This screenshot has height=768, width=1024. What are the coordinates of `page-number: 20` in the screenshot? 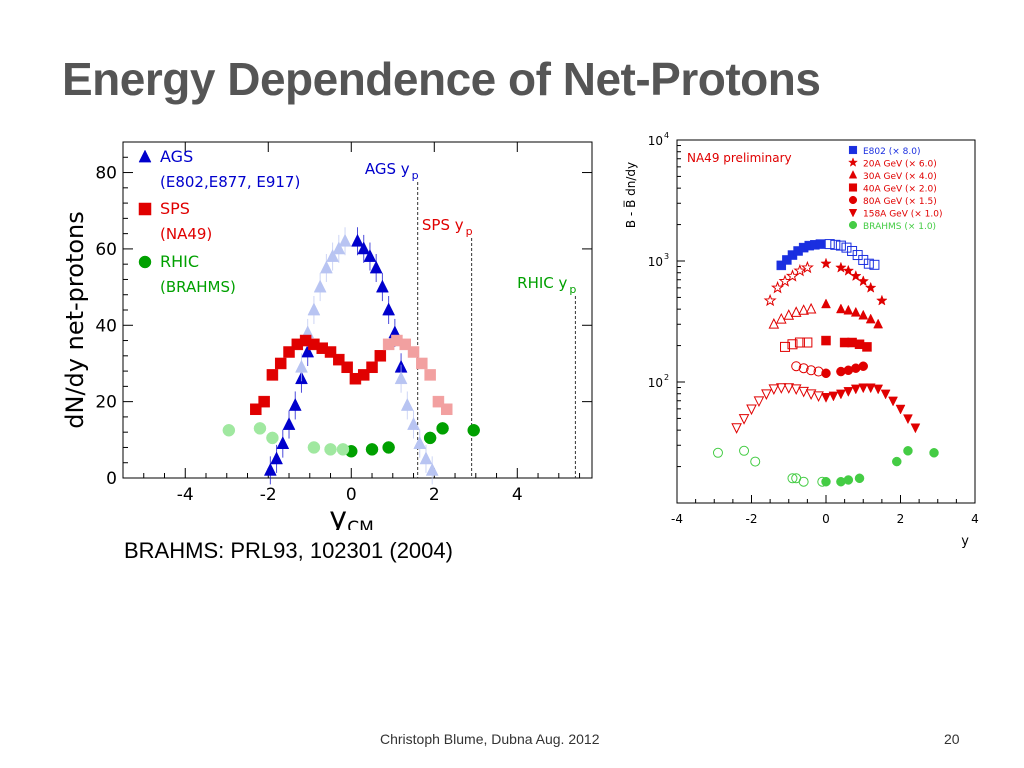 It's located at (952, 739).